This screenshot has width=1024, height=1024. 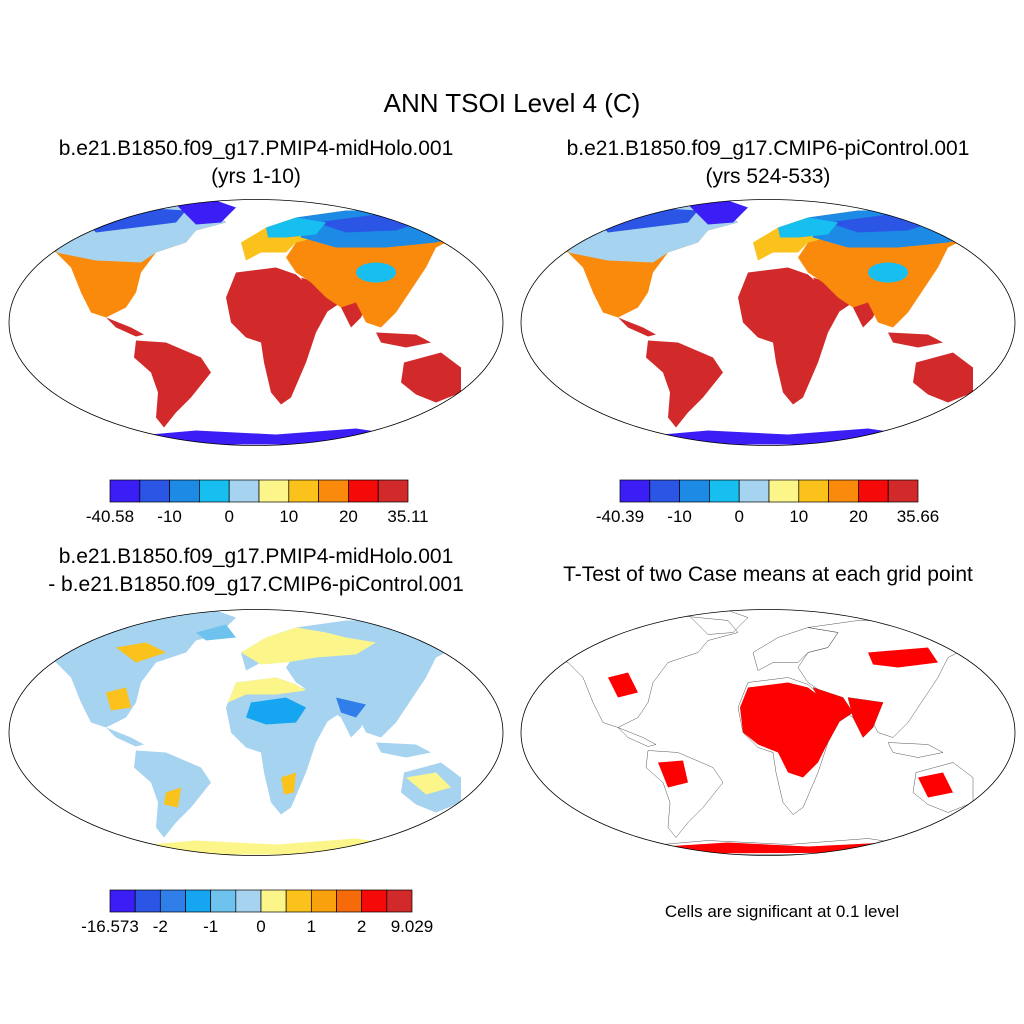 I want to click on land-difference-positive, so click(x=278, y=741).